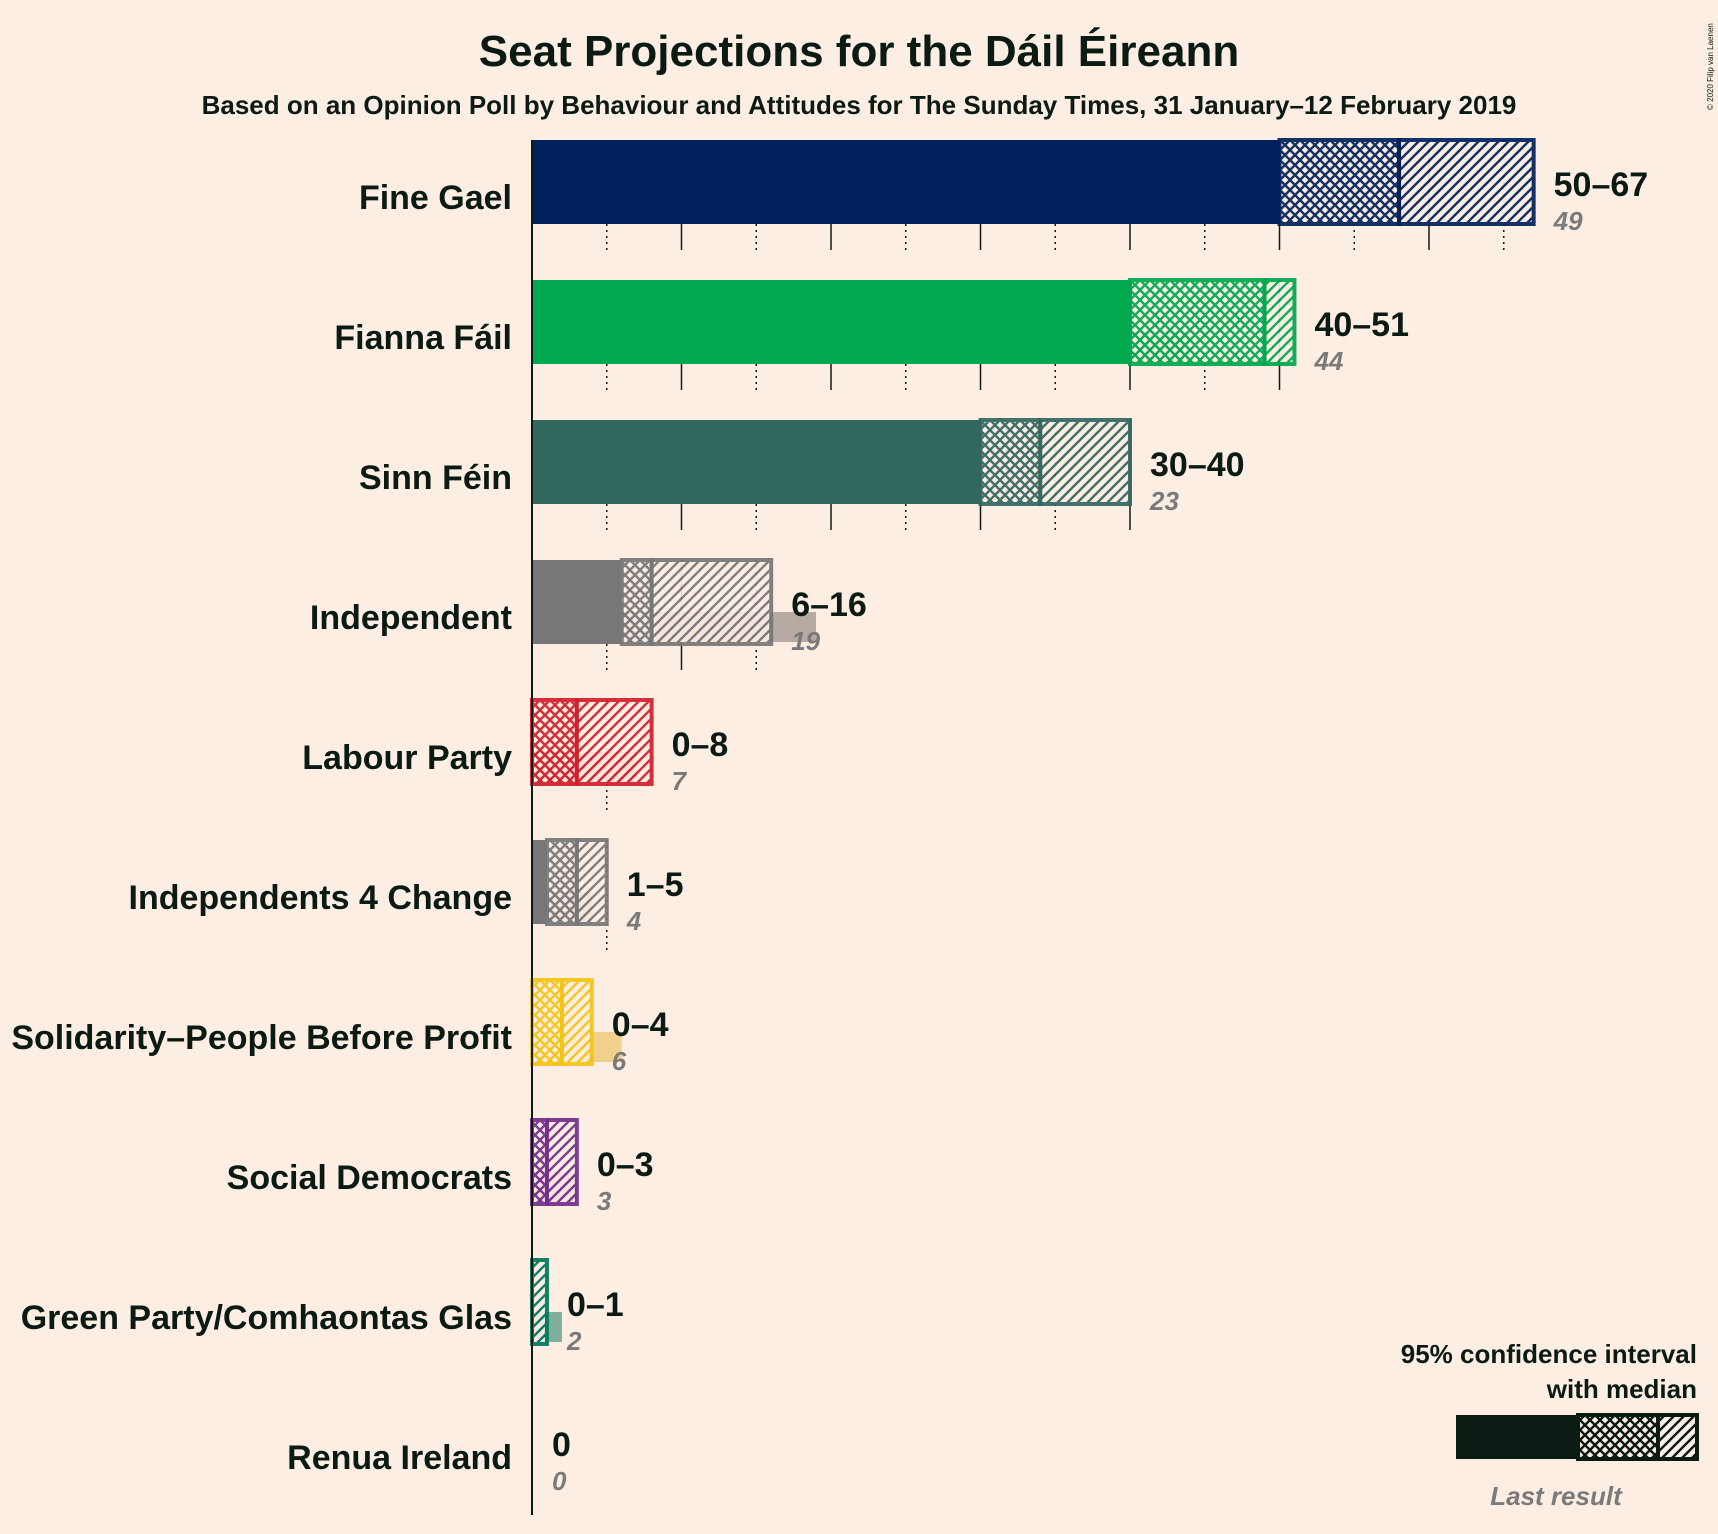 The width and height of the screenshot is (1718, 1534). I want to click on party-row: Solidarity–People Before Profit 0–46, so click(340, 1027).